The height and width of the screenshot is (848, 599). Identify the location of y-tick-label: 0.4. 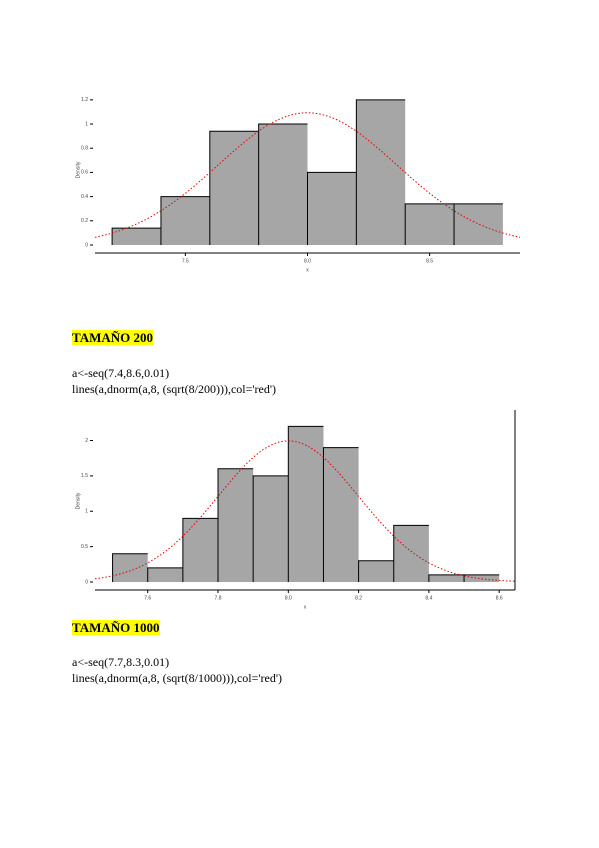
(84, 197).